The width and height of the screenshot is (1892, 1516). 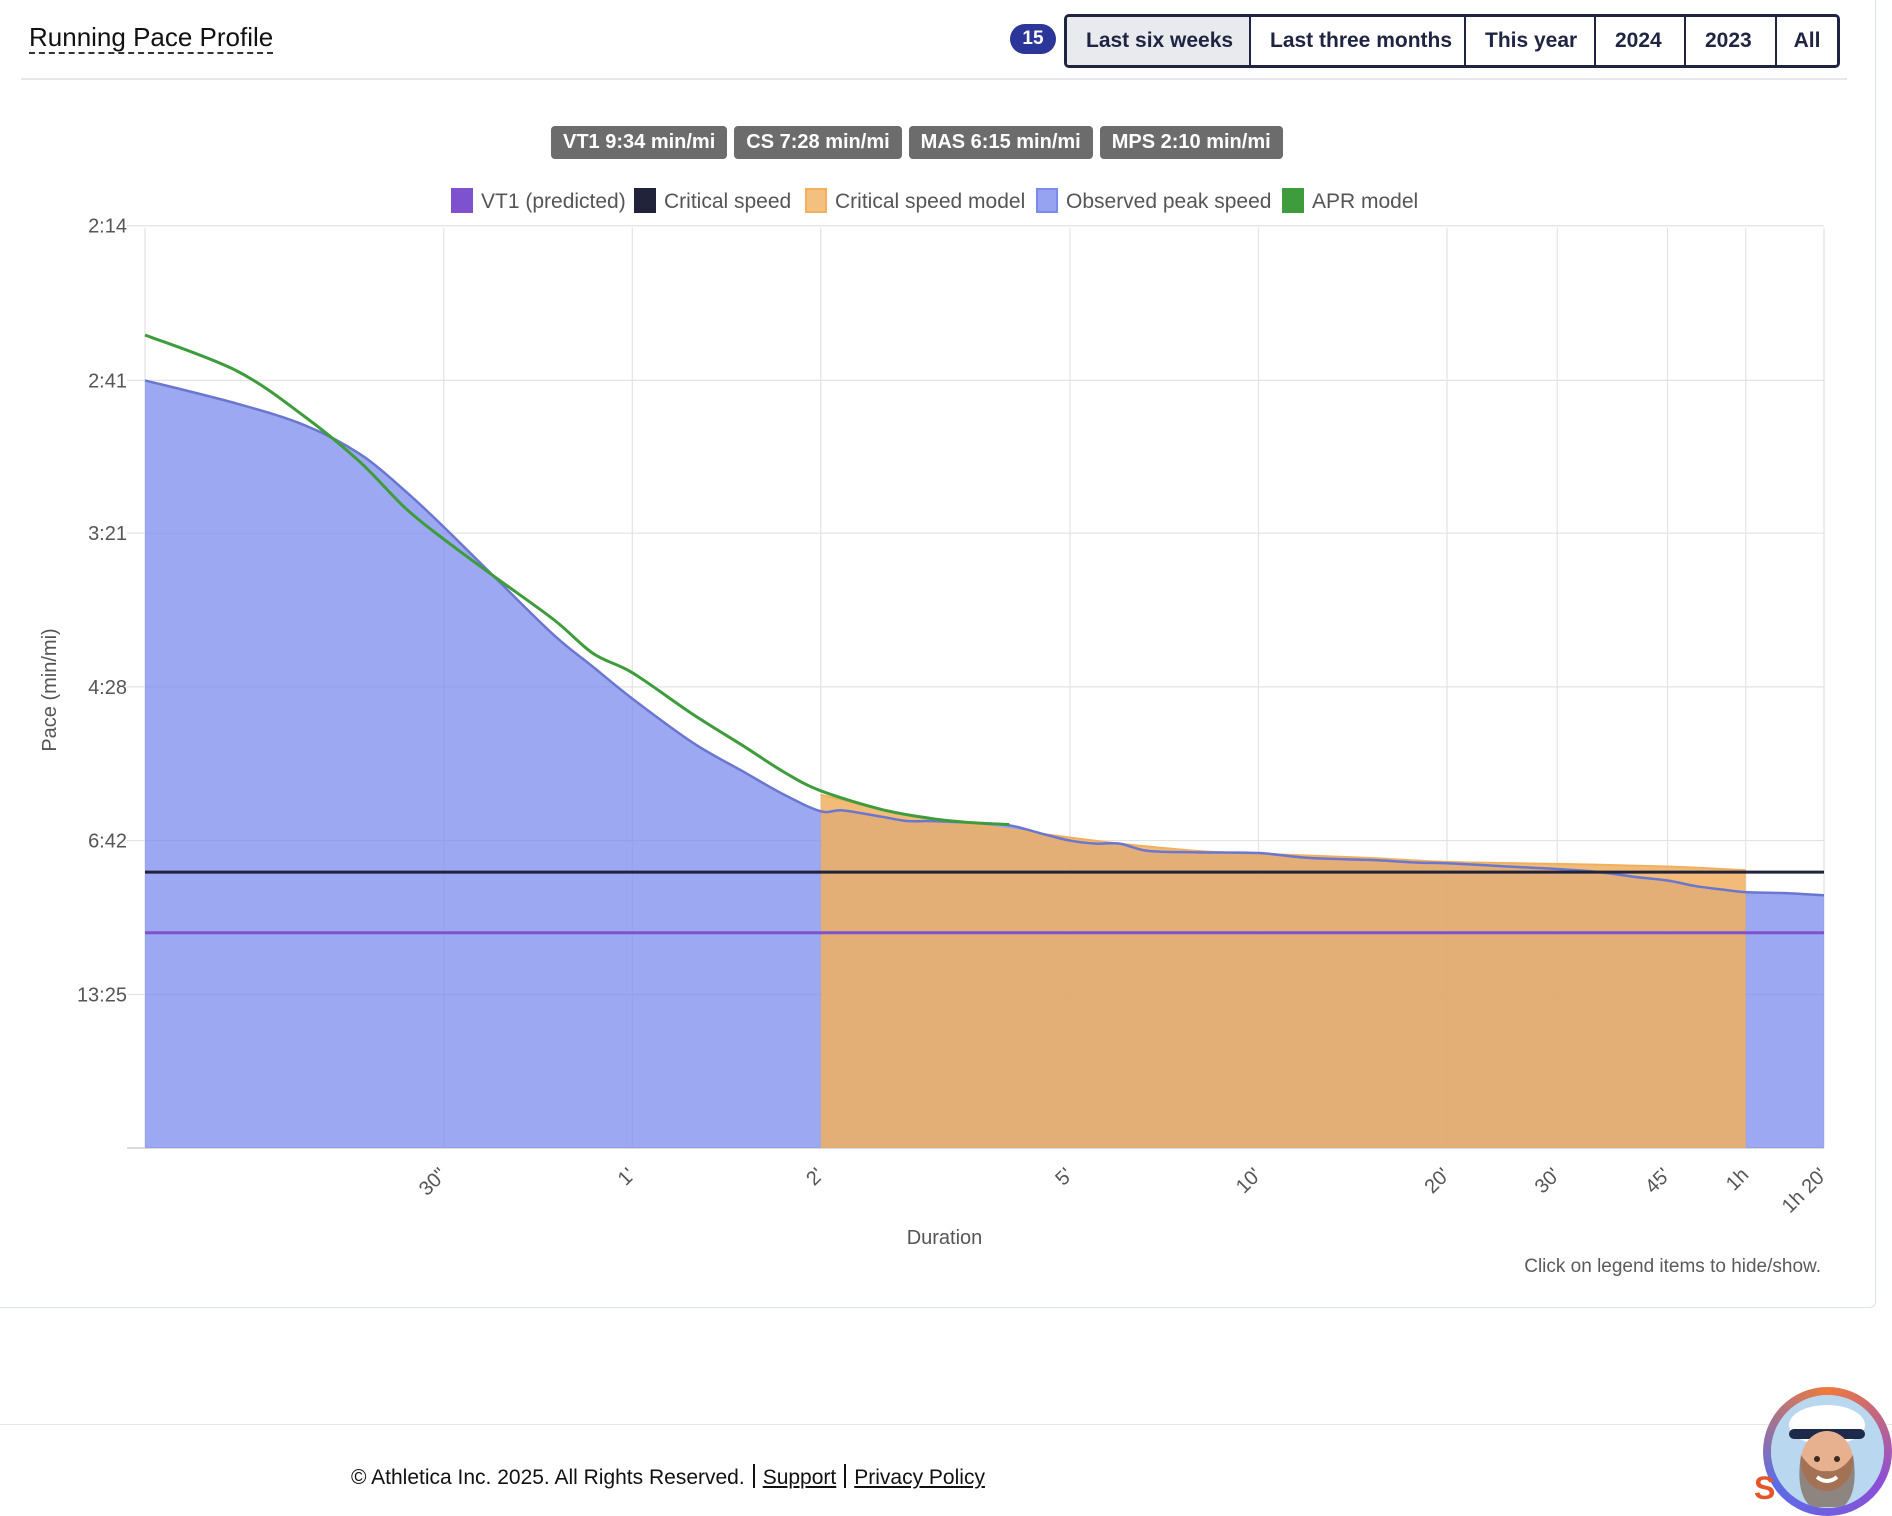 I want to click on legend-label: Observed peak speed, so click(x=1168, y=201).